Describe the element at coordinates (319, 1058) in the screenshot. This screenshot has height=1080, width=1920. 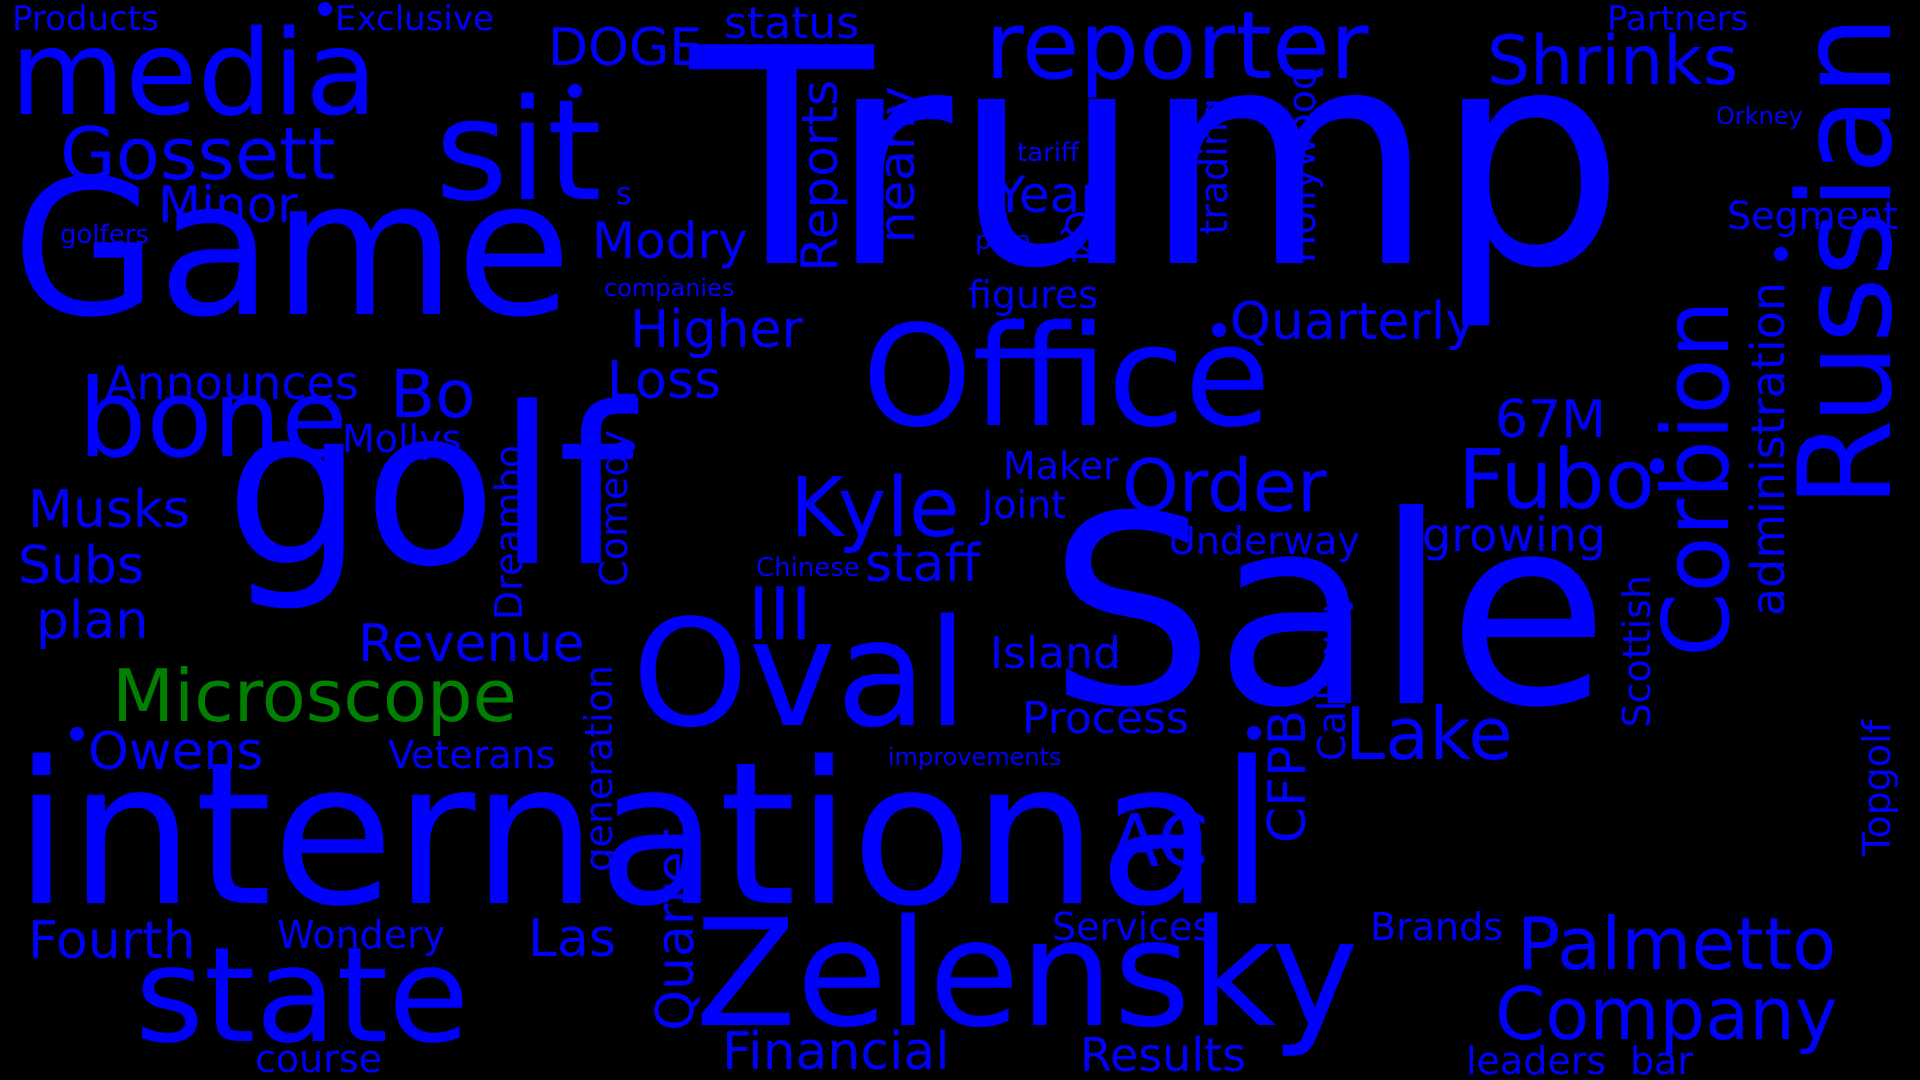
I see `word-course: course` at that location.